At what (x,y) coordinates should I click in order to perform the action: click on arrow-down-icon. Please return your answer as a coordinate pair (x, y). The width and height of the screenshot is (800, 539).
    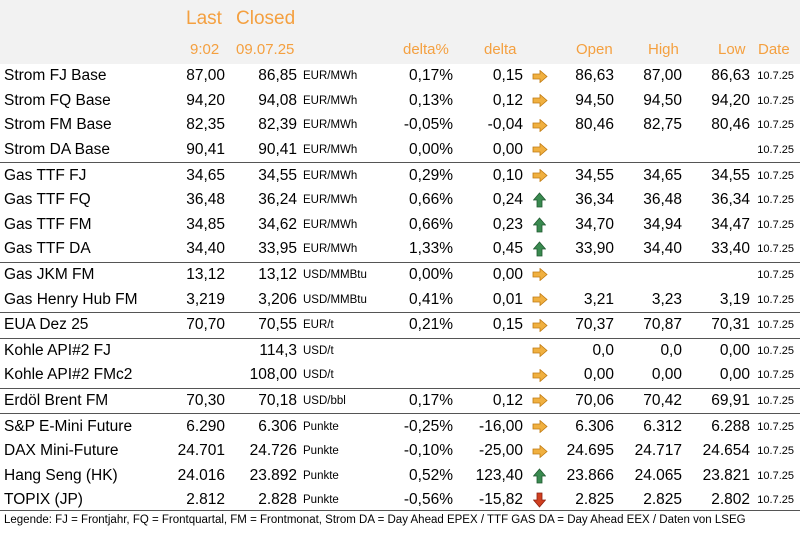
    Looking at the image, I should click on (539, 500).